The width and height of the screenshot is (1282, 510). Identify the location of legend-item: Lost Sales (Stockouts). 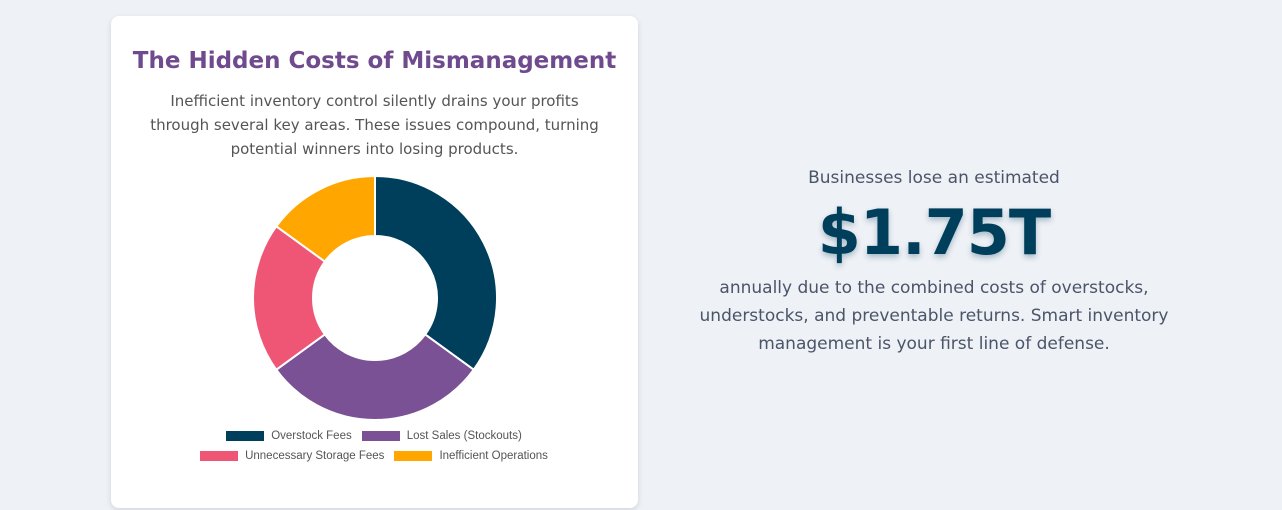
(441, 436).